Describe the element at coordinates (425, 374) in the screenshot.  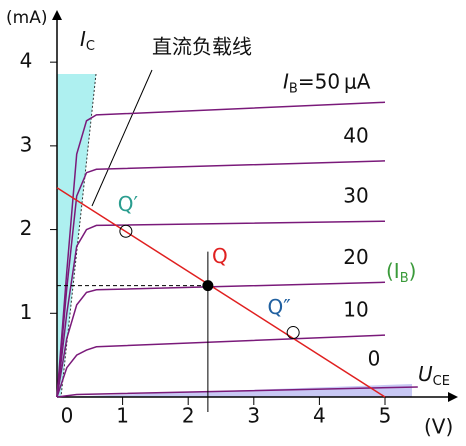
I see `x-label-main: U` at that location.